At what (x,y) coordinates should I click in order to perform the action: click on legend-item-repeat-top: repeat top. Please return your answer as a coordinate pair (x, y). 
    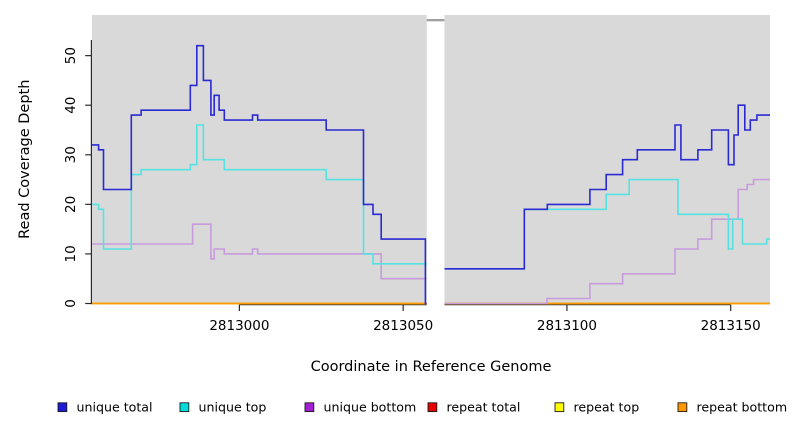
    Looking at the image, I should click on (597, 406).